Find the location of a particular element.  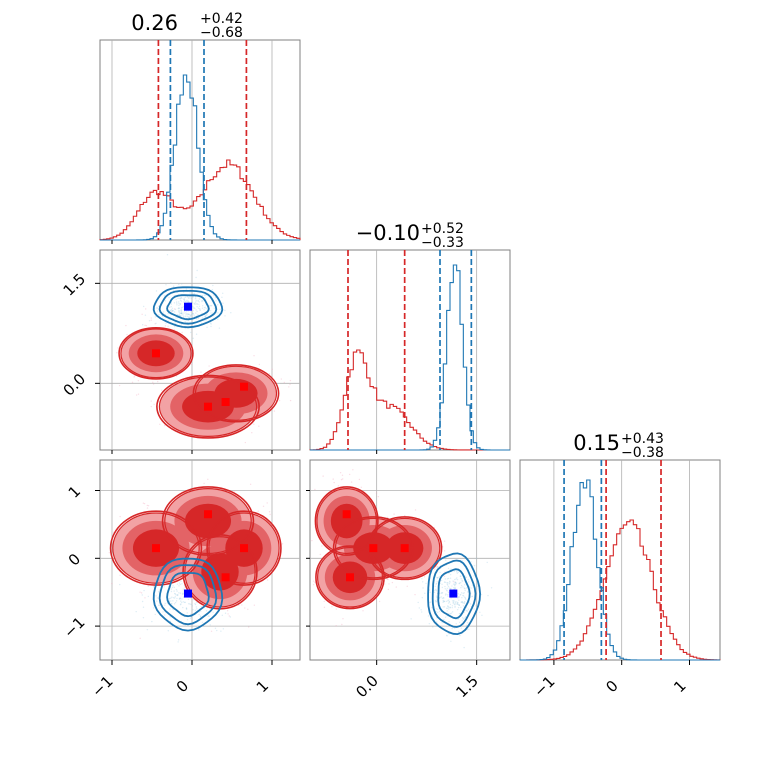

panel-p0-p2-marks is located at coordinates (200, 560).